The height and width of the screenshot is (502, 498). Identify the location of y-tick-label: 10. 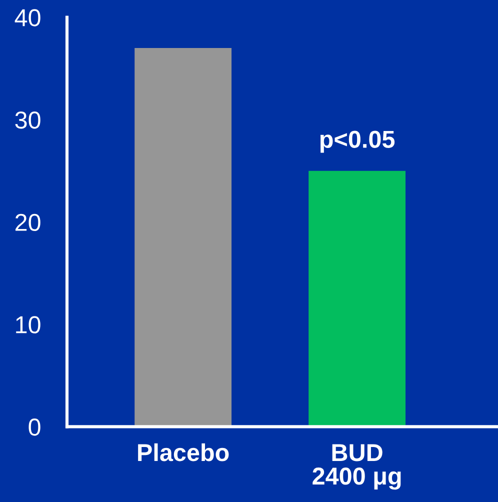
(28, 325).